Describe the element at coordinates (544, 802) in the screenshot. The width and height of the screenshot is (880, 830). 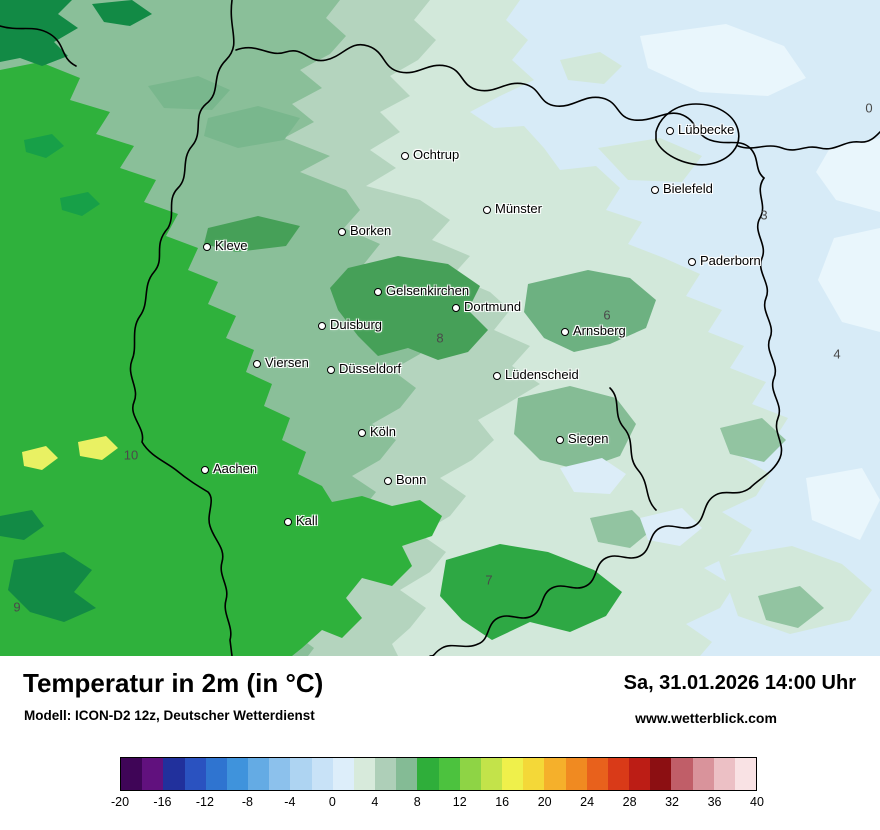
I see `legend-tick: 20` at that location.